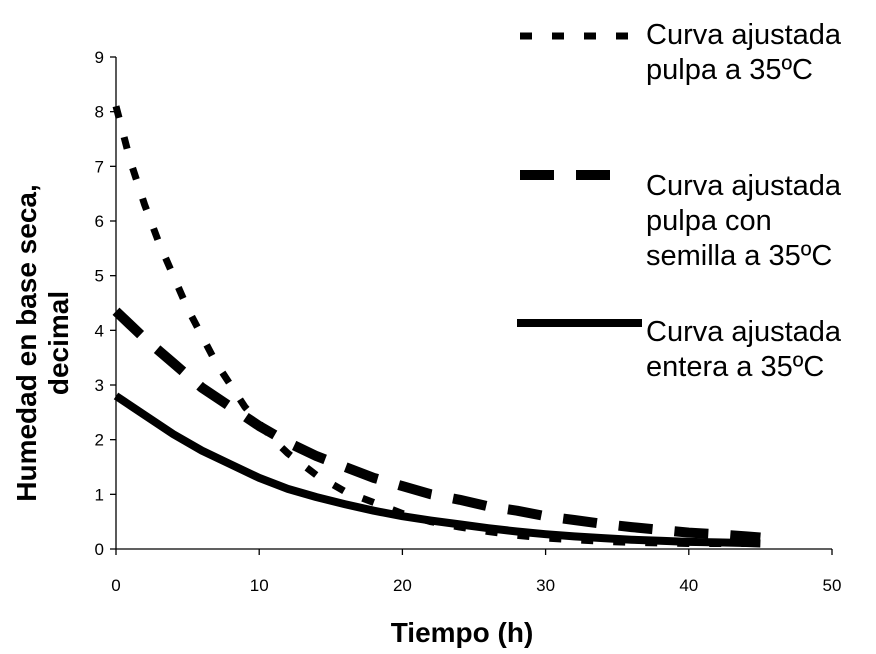  I want to click on y-tick-label: 9, so click(99, 57).